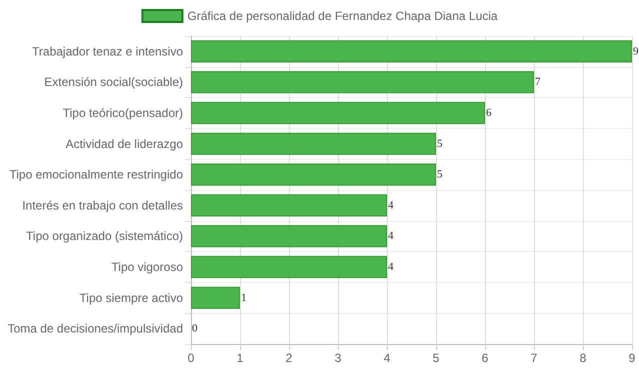 This screenshot has height=372, width=639. What do you see at coordinates (243, 298) in the screenshot?
I see `data-label: 1` at bounding box center [243, 298].